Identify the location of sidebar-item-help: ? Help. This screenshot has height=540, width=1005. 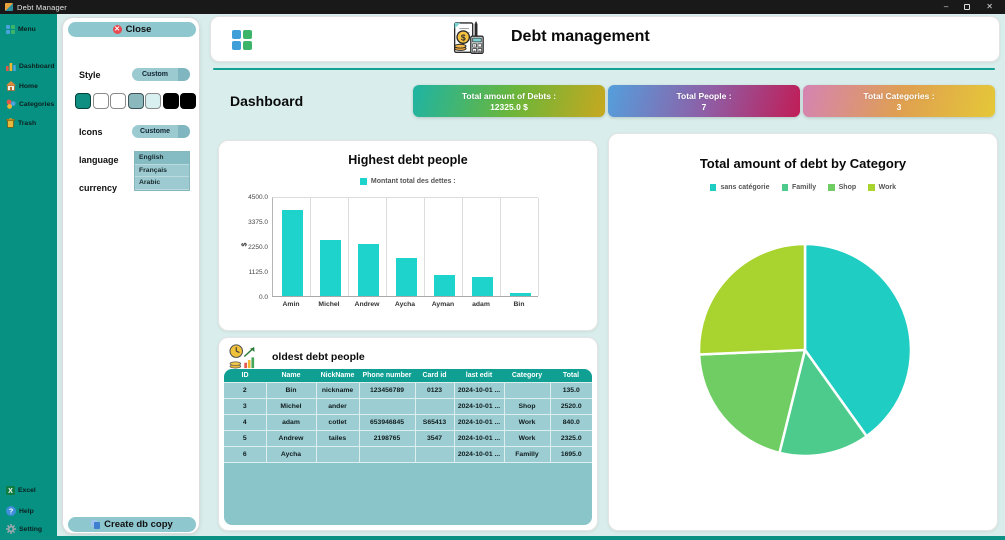
(20, 511).